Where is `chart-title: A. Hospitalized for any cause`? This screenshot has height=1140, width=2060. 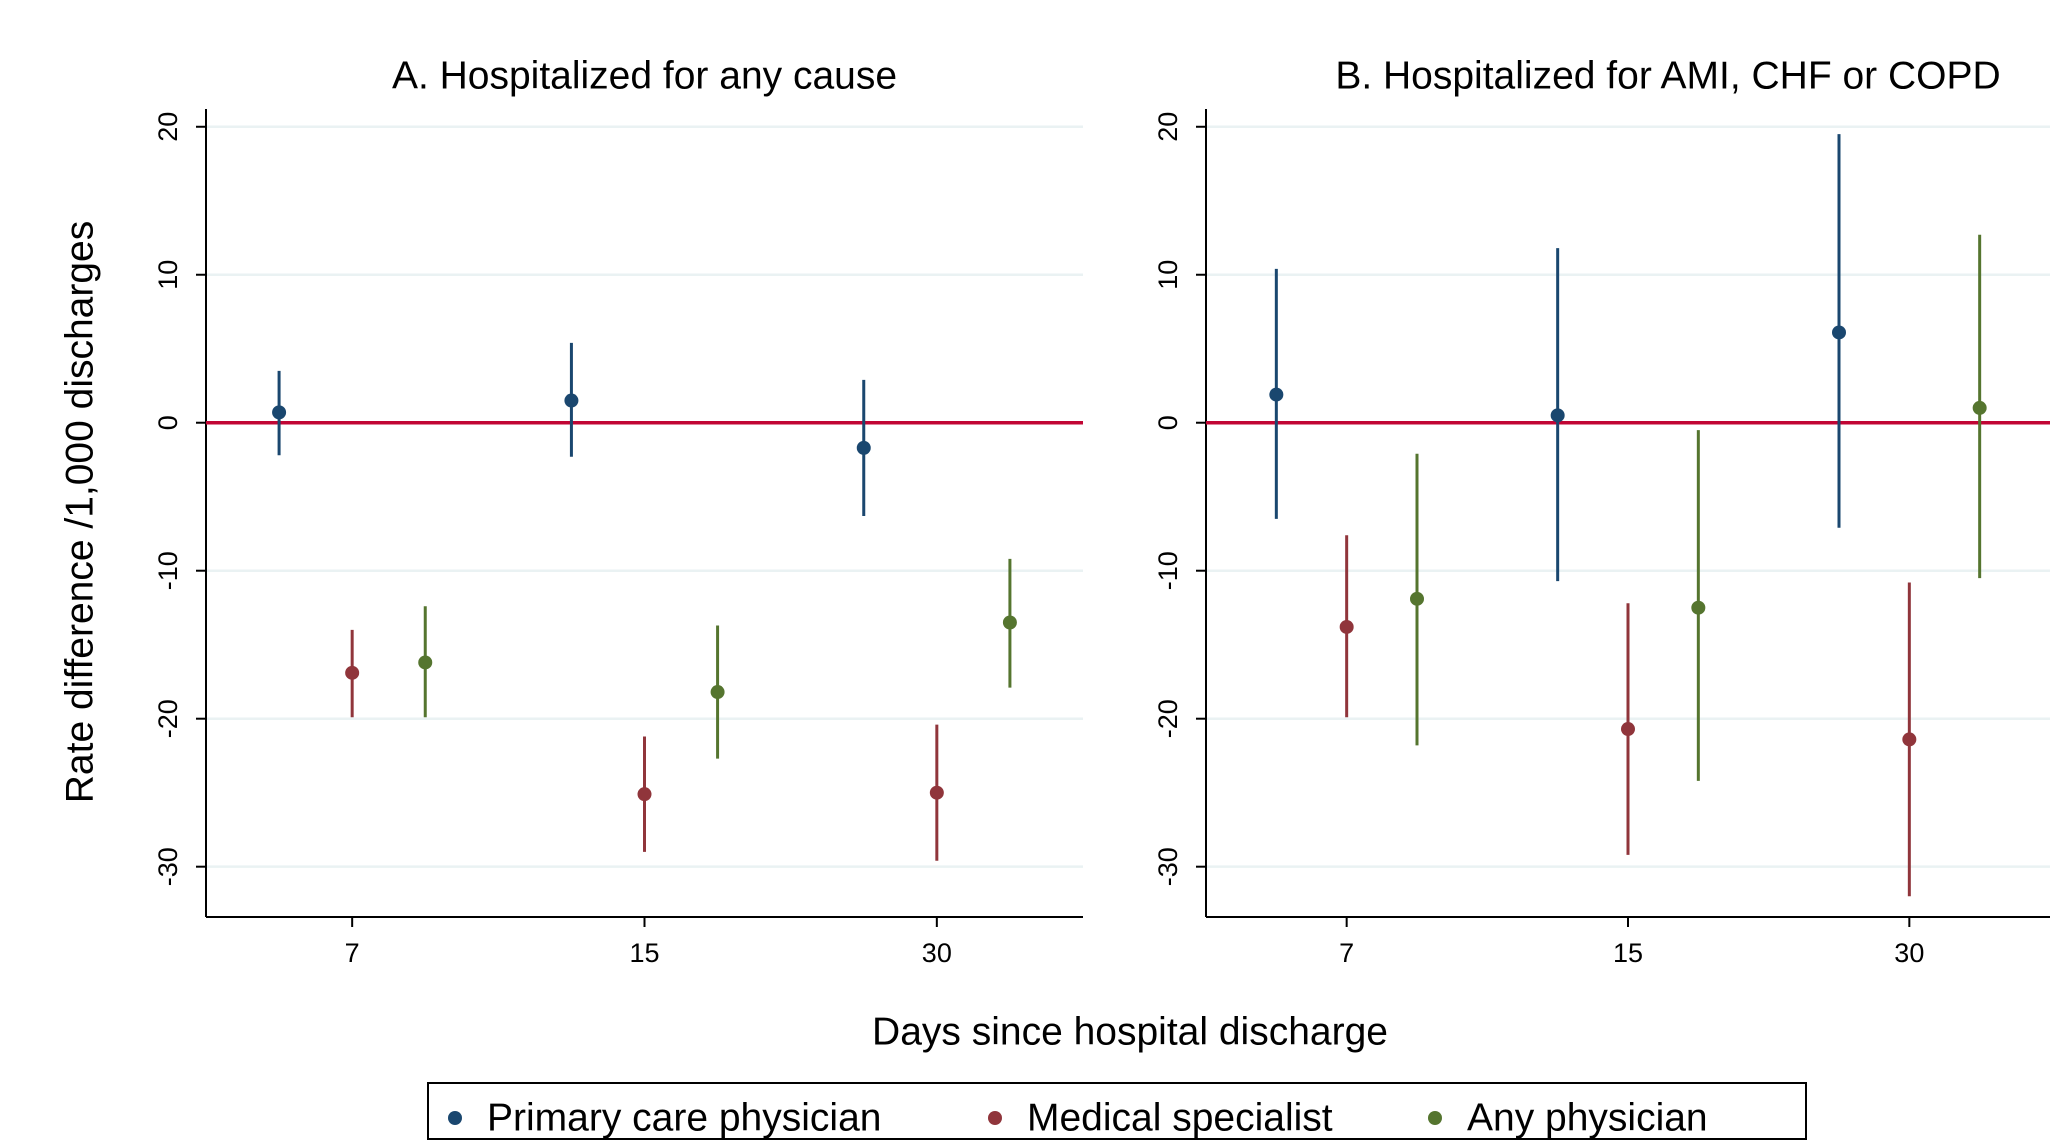
chart-title: A. Hospitalized for any cause is located at coordinates (644, 75).